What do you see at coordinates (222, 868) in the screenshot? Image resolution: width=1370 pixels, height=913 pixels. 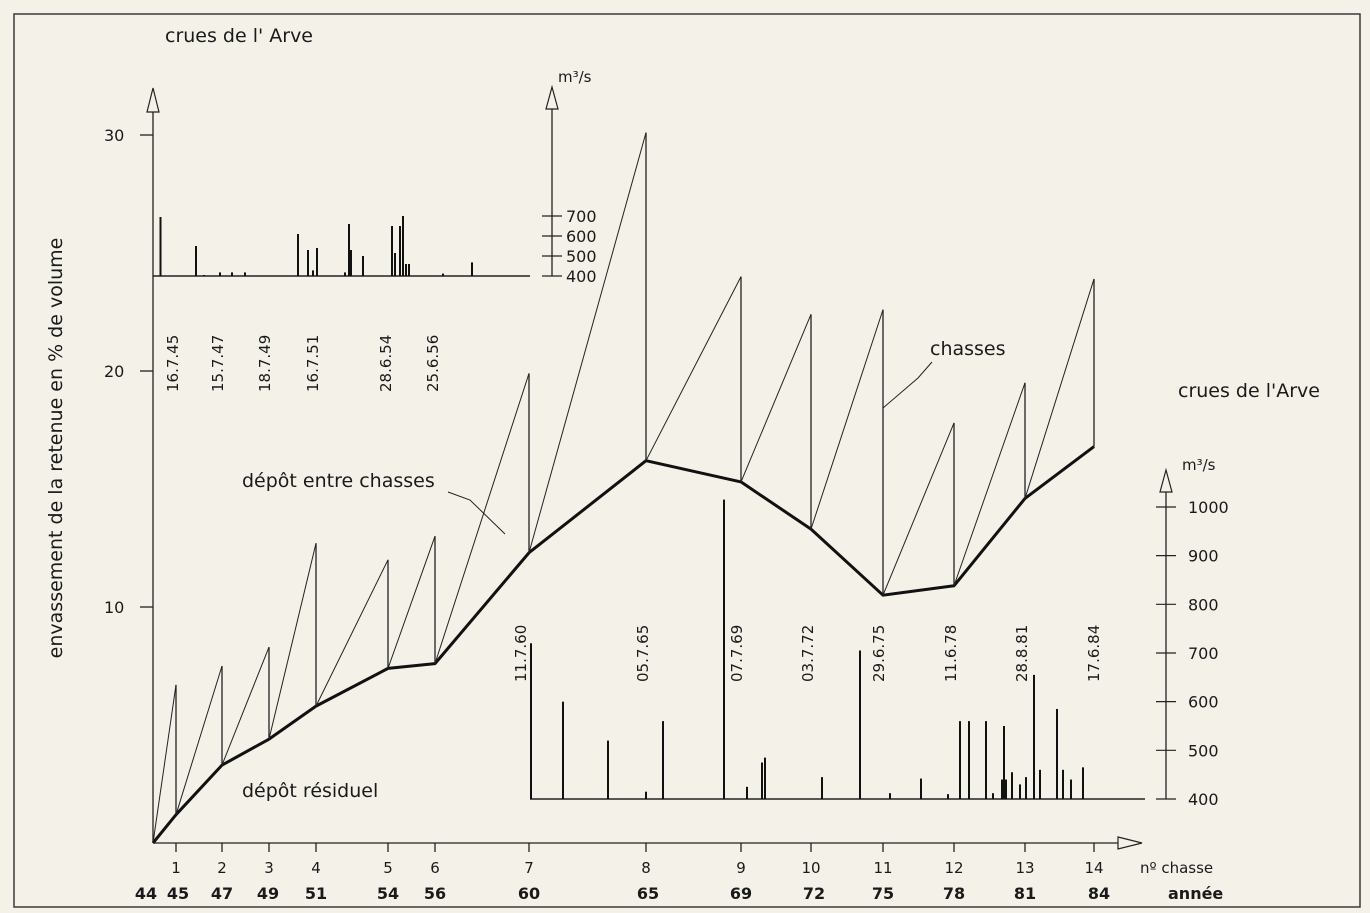 I see `x-tick-label: 2` at bounding box center [222, 868].